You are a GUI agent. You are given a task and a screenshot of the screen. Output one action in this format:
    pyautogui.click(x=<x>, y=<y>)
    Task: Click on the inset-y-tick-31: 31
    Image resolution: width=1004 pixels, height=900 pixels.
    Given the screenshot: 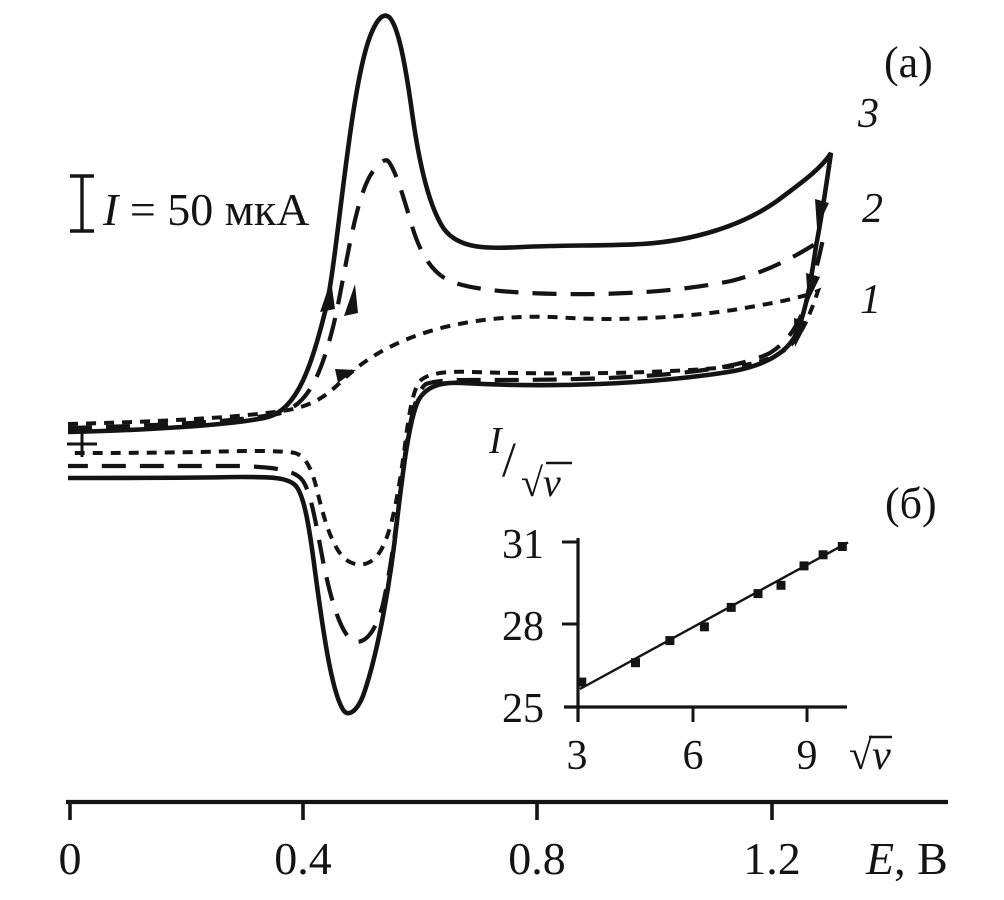 What is the action you would take?
    pyautogui.click(x=523, y=545)
    